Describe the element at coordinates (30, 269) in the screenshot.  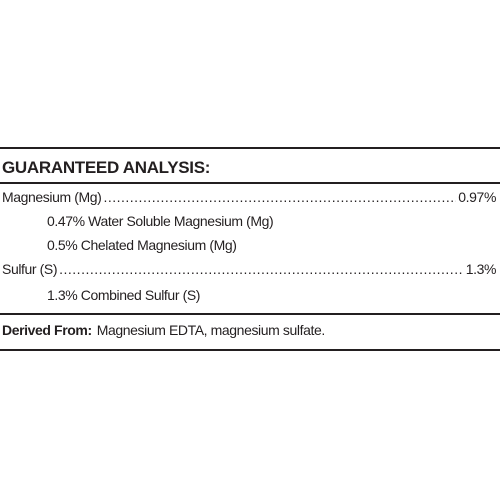
I see `row-label: Sulfur (S)` at that location.